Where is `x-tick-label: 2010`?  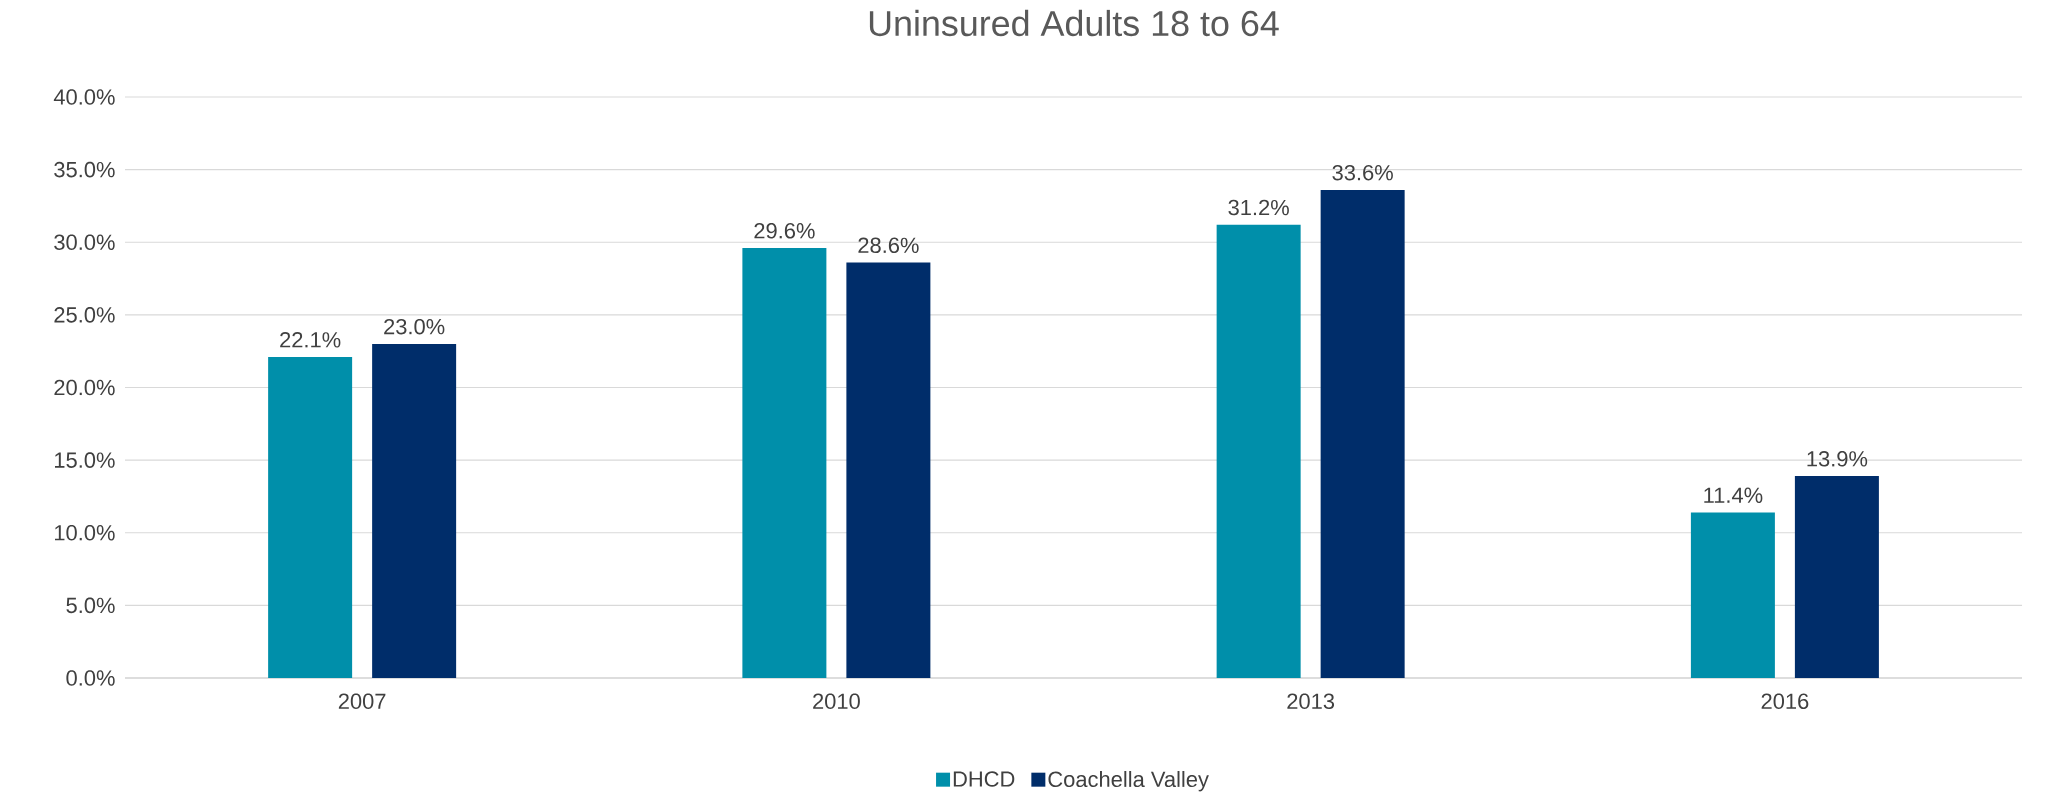
x-tick-label: 2010 is located at coordinates (836, 701).